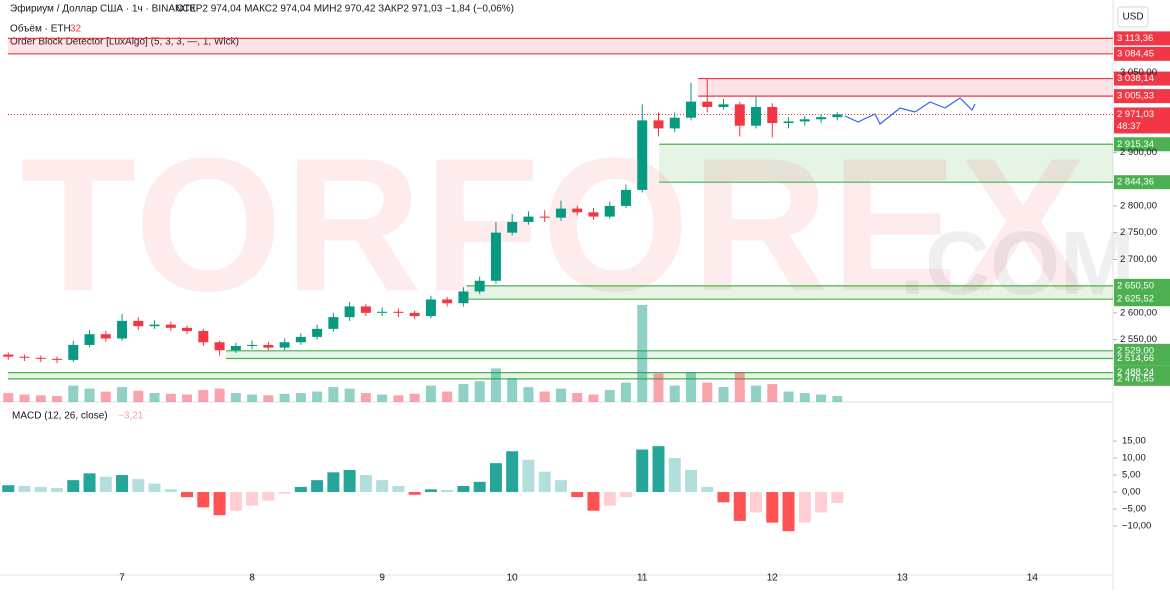 Image resolution: width=1170 pixels, height=600 pixels. I want to click on price-label: 3 113,36, so click(1135, 38).